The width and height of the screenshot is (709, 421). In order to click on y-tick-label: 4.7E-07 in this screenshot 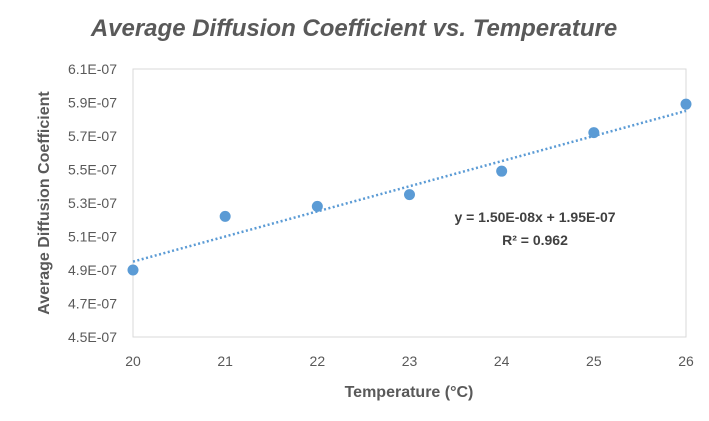, I will do `click(92, 304)`.